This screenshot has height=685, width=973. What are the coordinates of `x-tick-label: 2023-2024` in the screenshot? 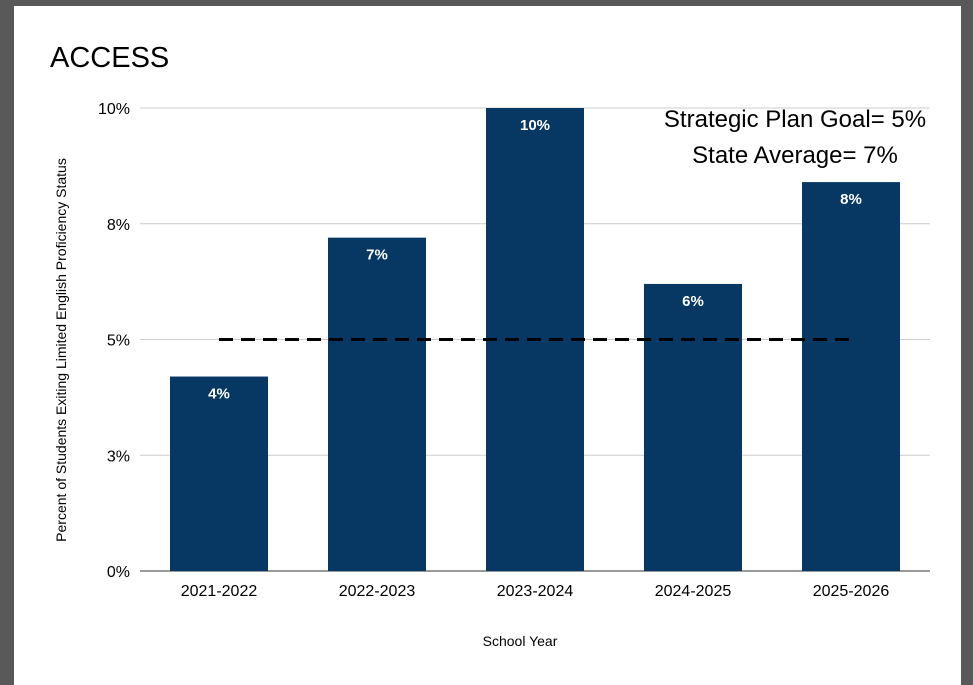 It's located at (535, 591).